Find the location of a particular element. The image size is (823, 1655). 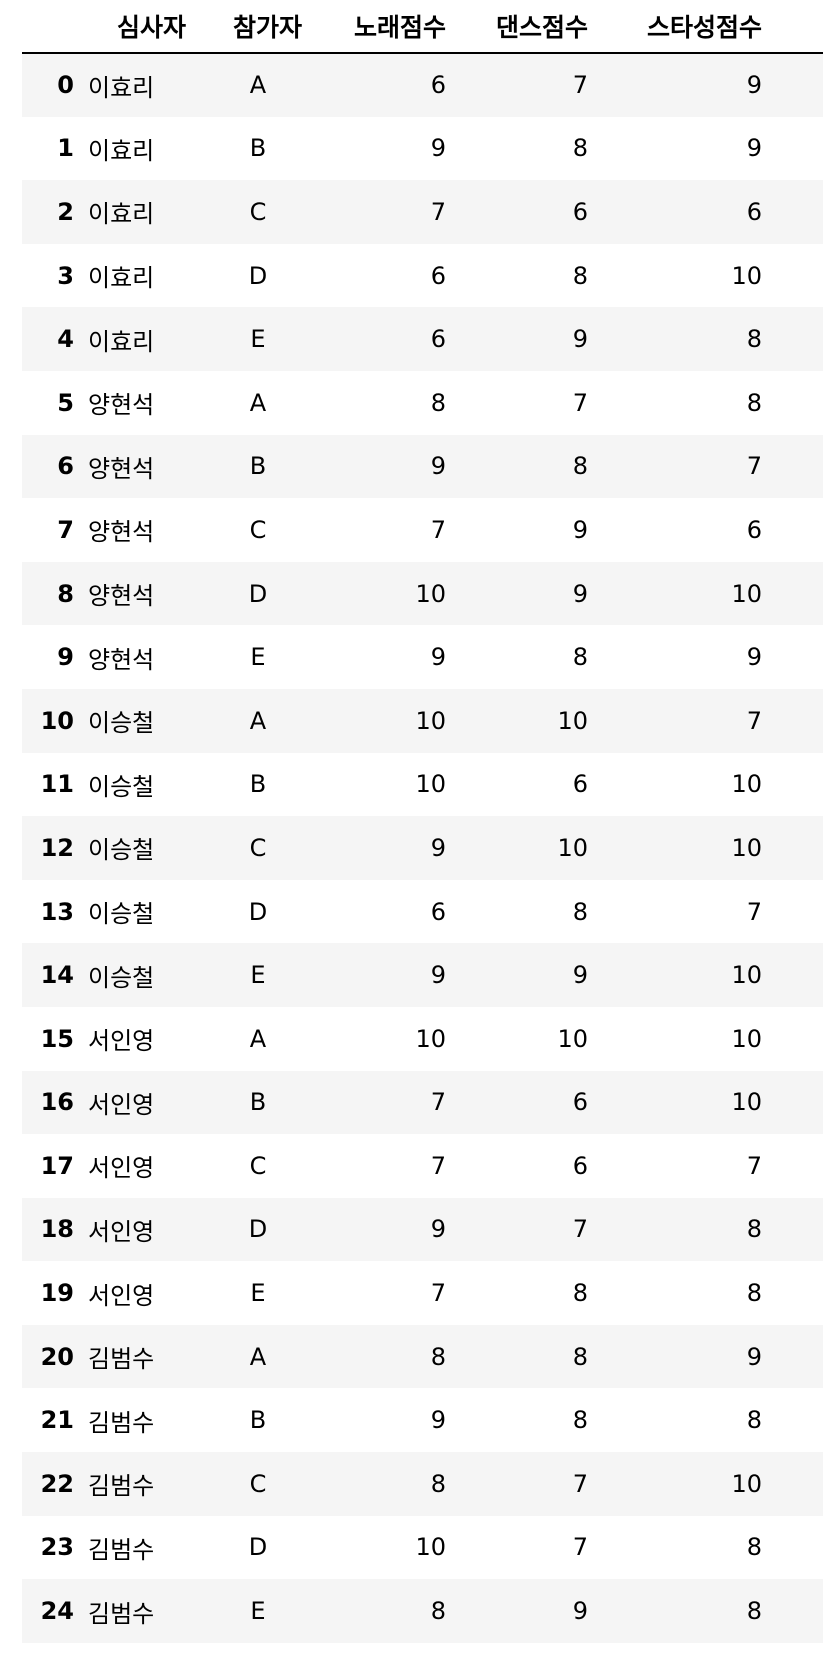

header-singing-score: 노래점수 is located at coordinates (388, 27).